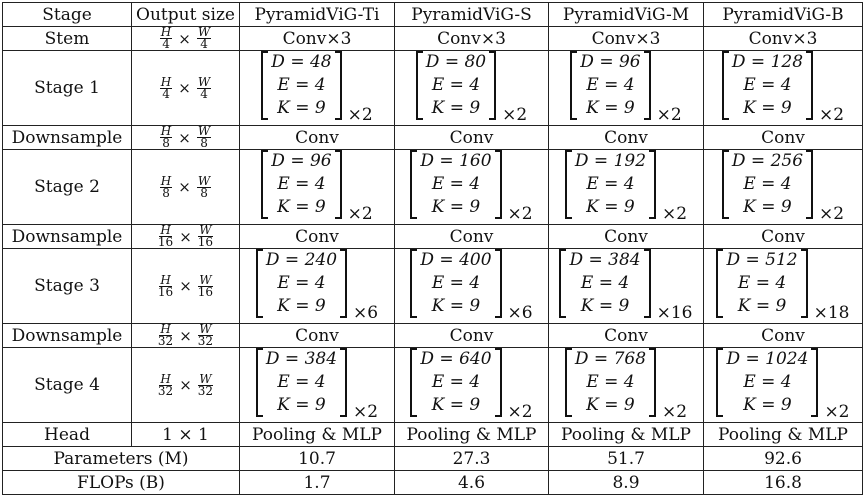 This screenshot has width=865, height=495. I want to click on row-label: FLOPs (B), so click(121, 482).